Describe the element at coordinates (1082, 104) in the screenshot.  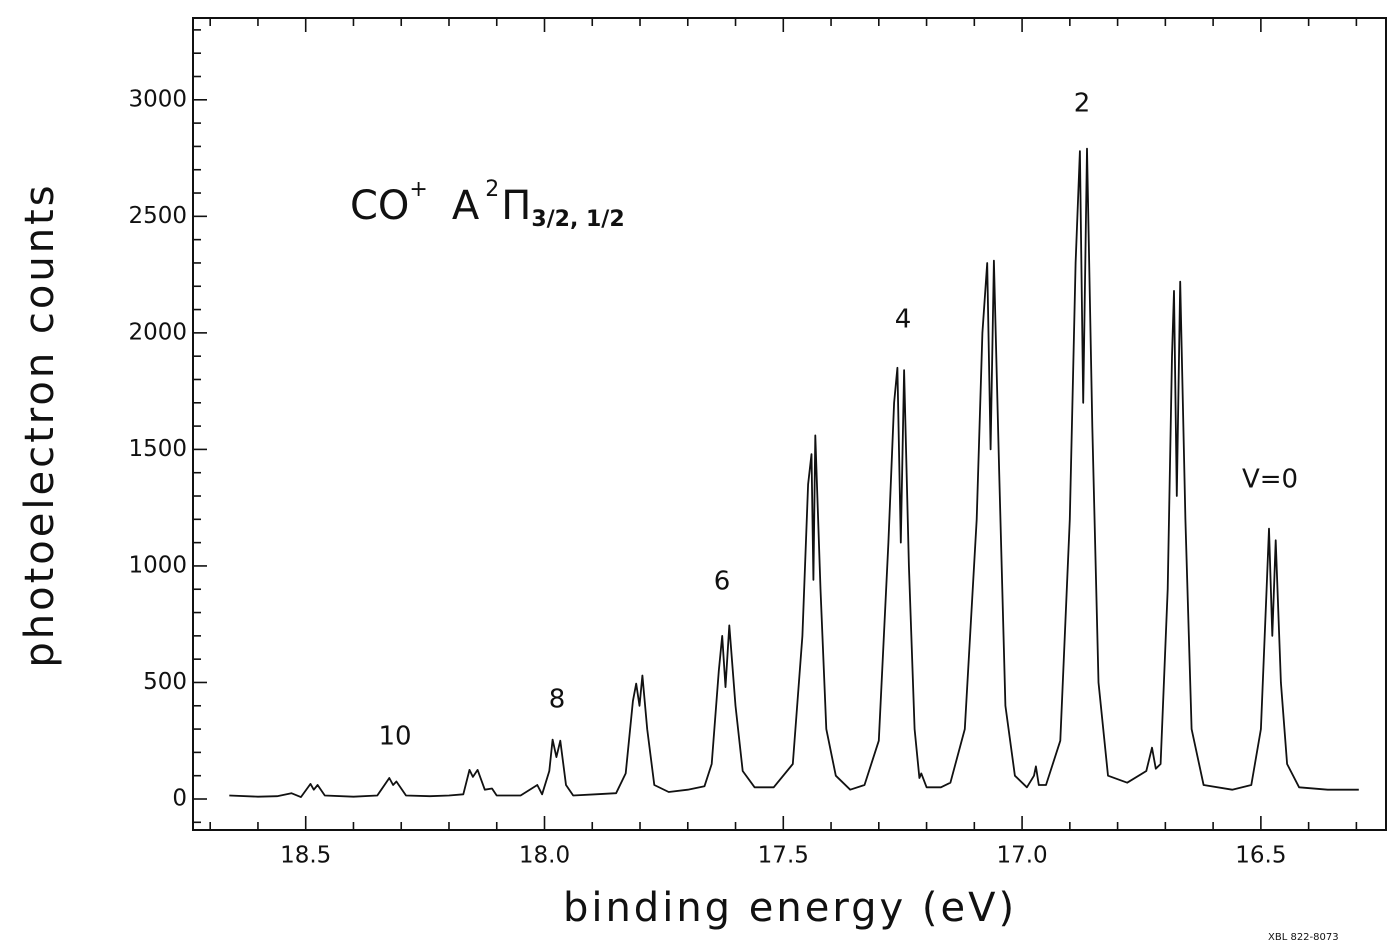
I see `peak-label: 2` at that location.